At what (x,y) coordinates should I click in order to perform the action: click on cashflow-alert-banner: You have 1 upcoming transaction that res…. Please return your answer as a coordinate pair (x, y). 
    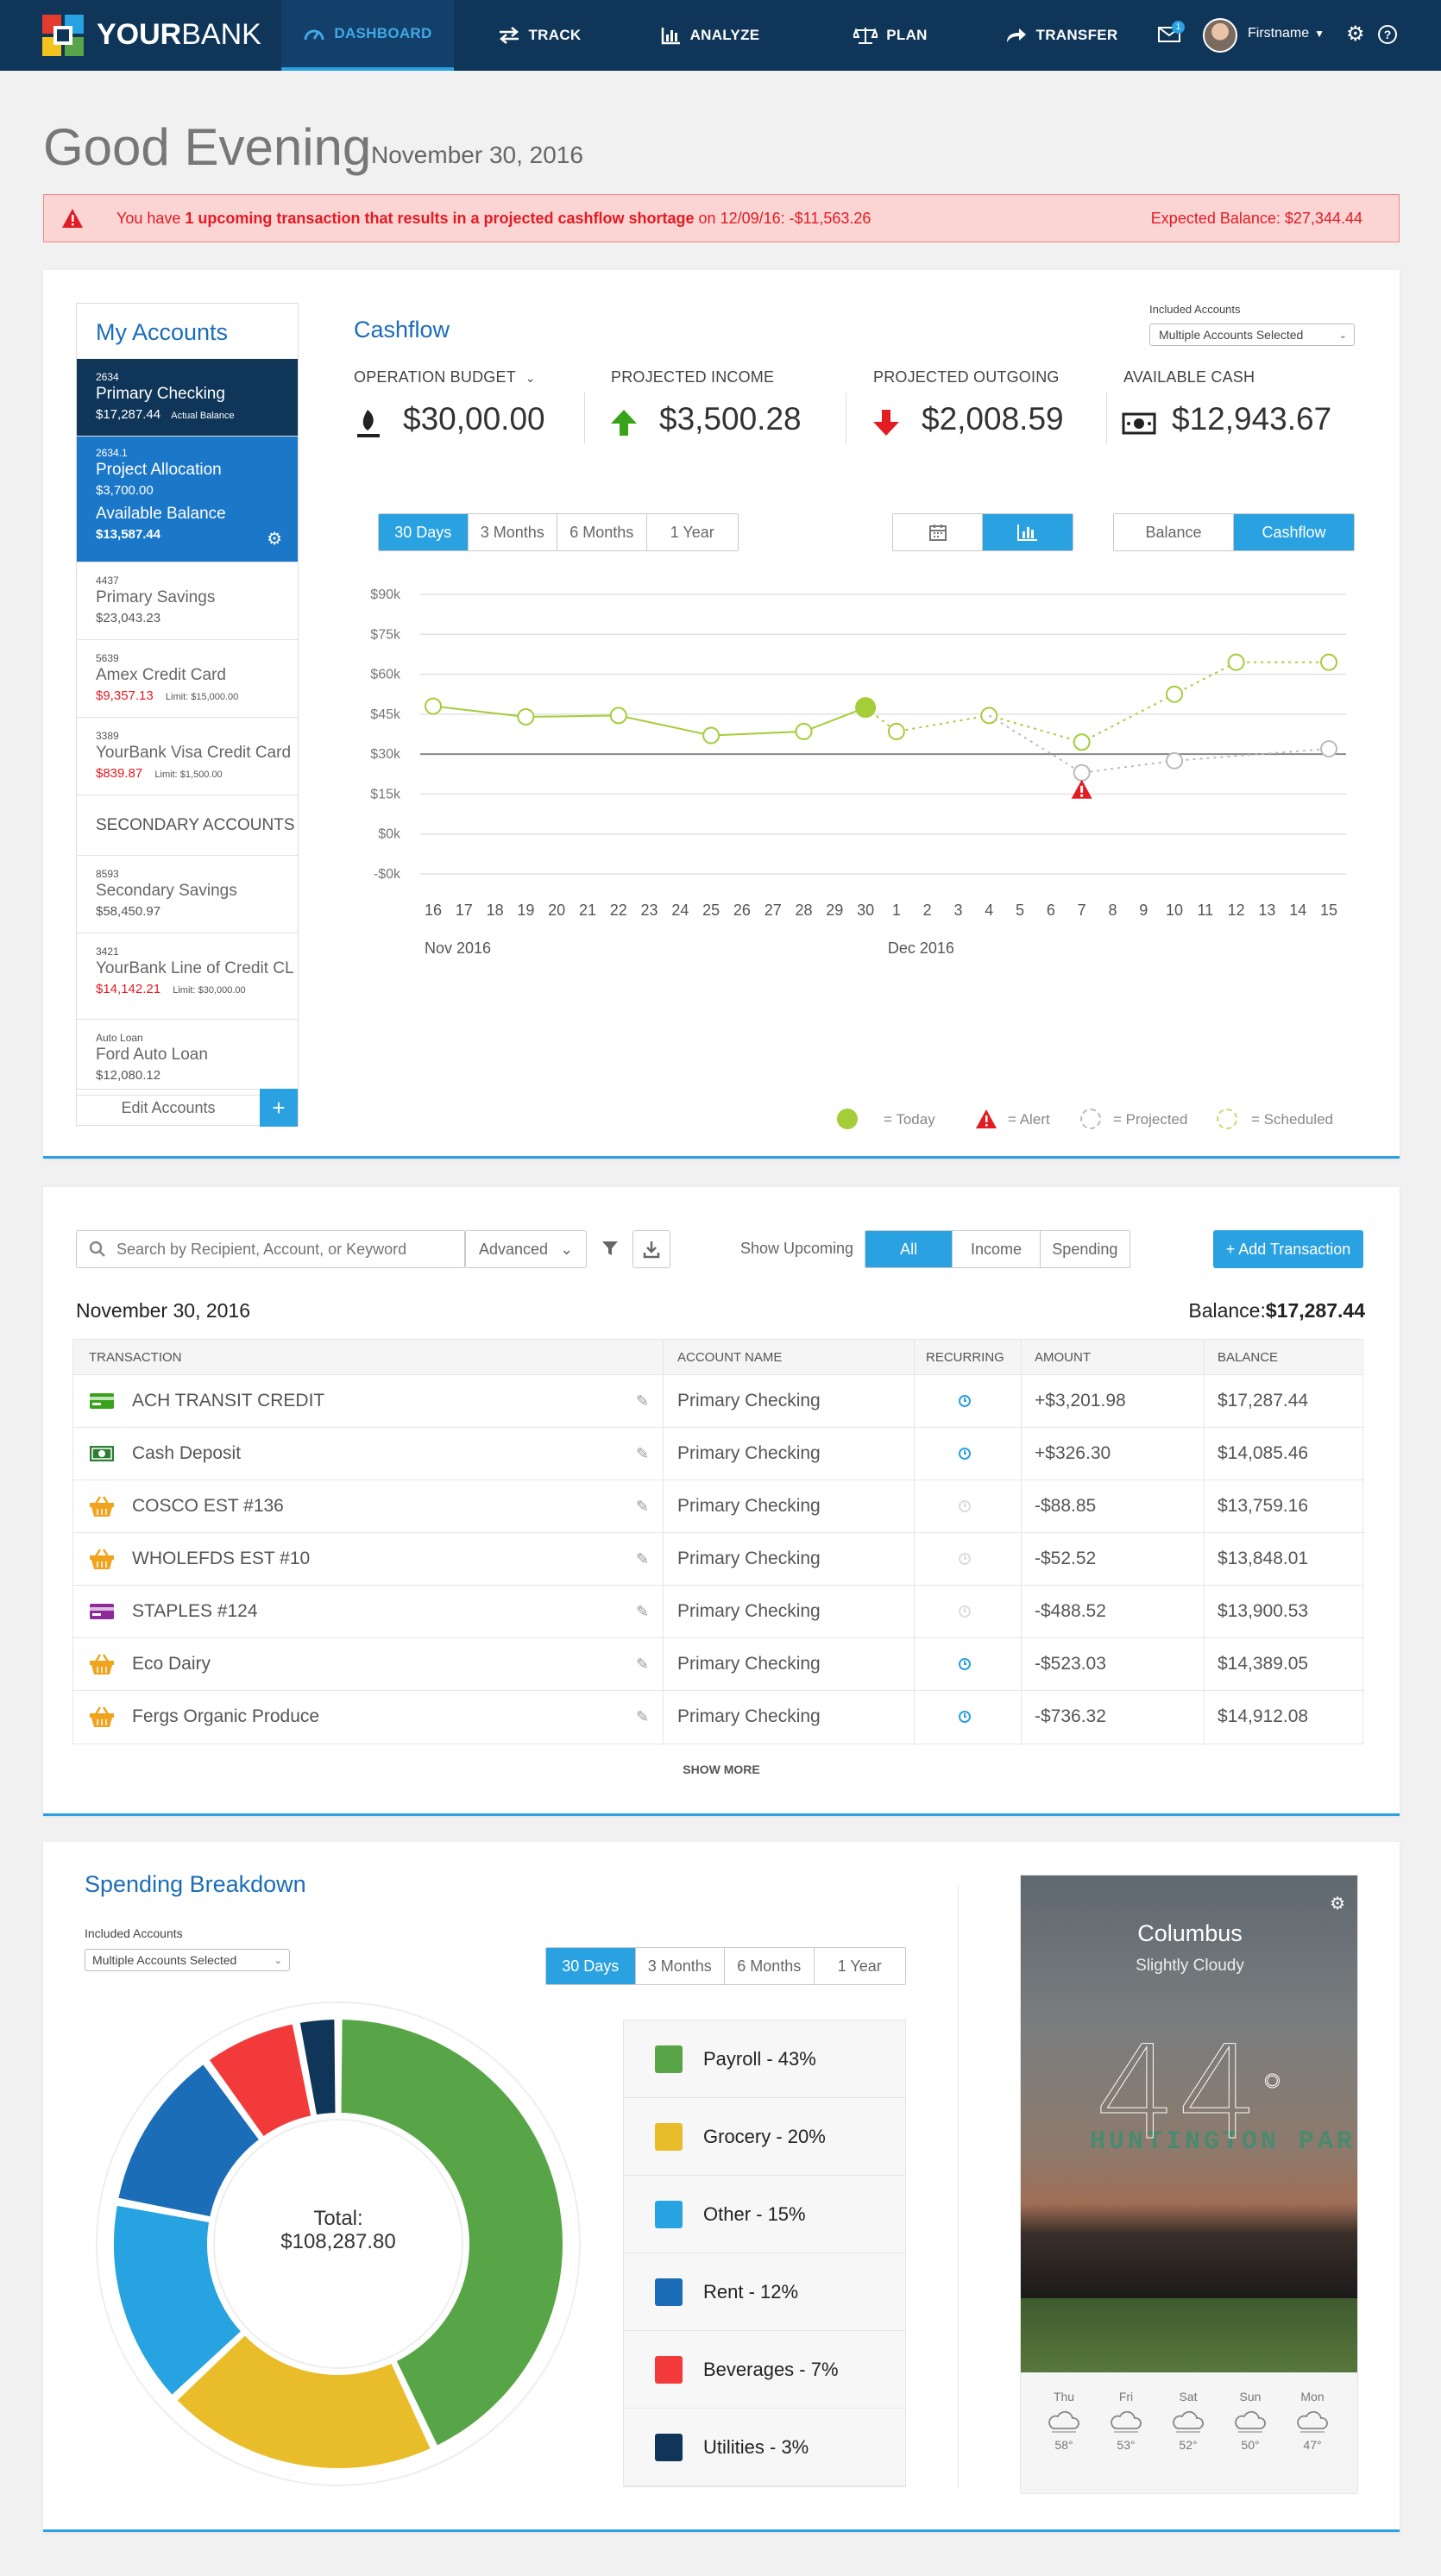
    Looking at the image, I should click on (721, 218).